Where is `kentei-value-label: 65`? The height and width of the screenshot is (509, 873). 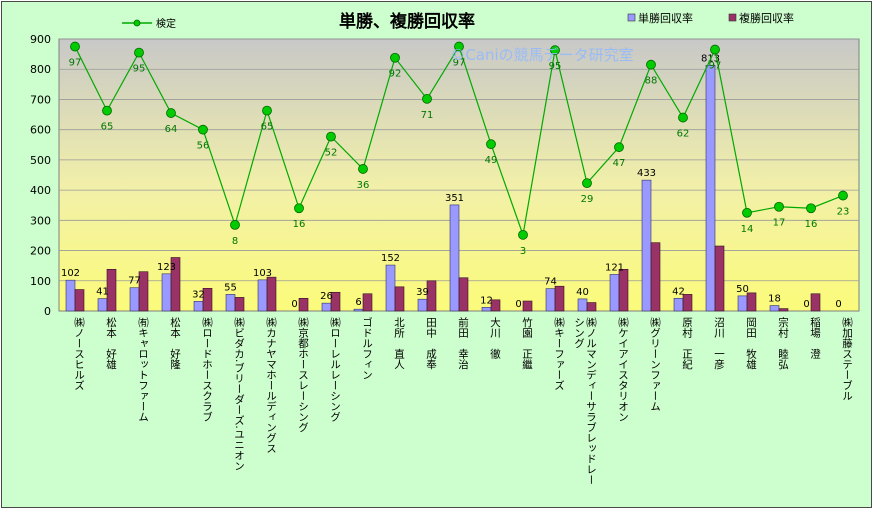 kentei-value-label: 65 is located at coordinates (107, 127).